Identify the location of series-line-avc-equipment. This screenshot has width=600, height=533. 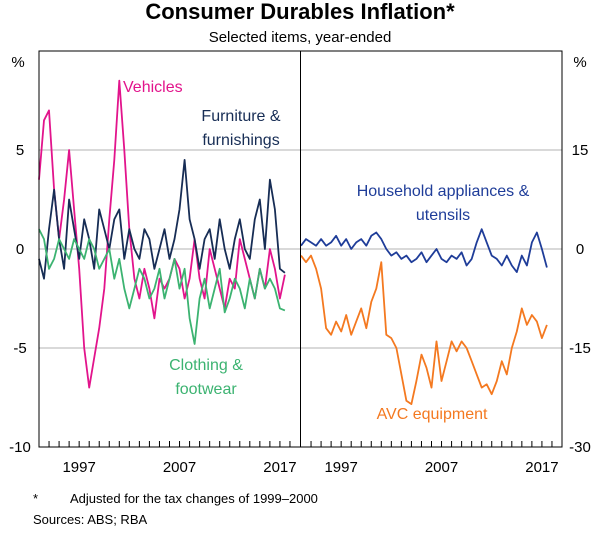
(424, 330).